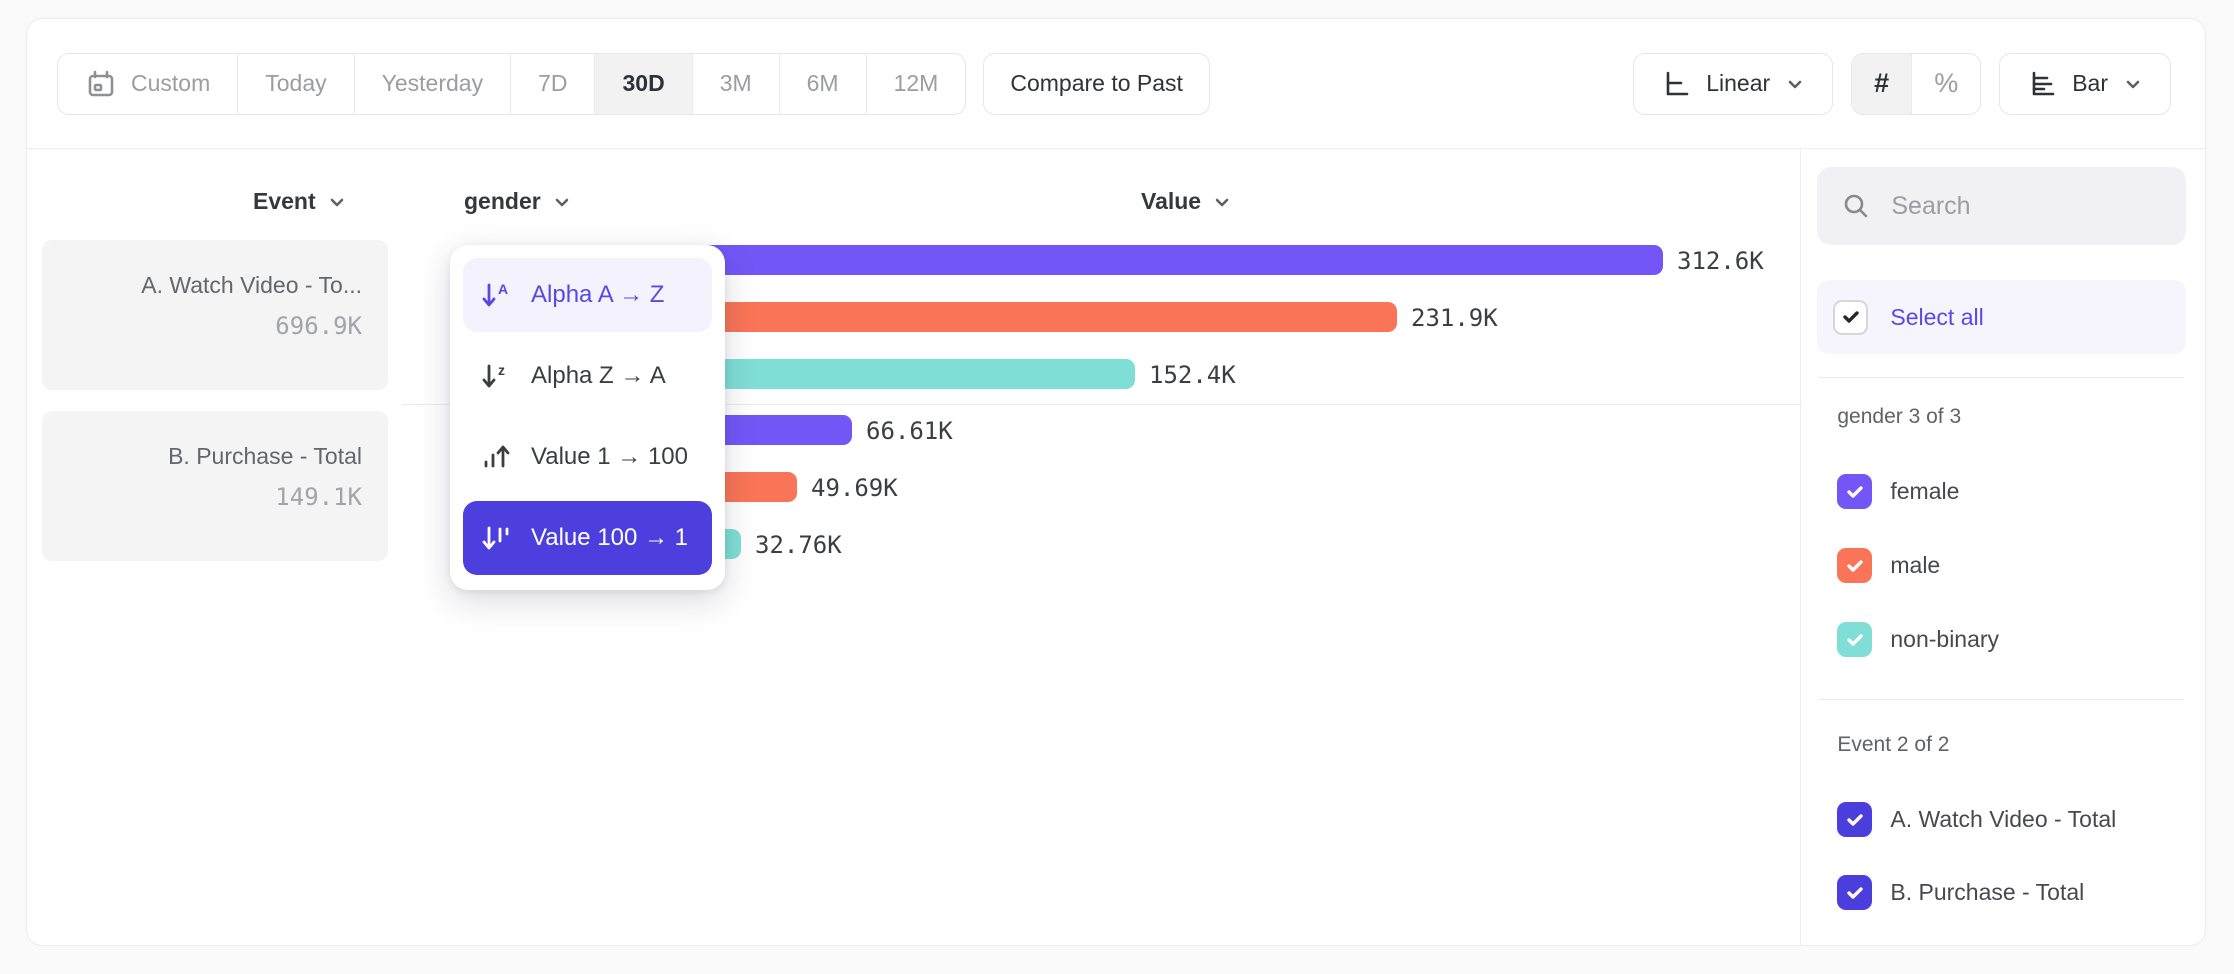 This screenshot has width=2234, height=974. Describe the element at coordinates (916, 83) in the screenshot. I see `date-range-12m: 12M` at that location.